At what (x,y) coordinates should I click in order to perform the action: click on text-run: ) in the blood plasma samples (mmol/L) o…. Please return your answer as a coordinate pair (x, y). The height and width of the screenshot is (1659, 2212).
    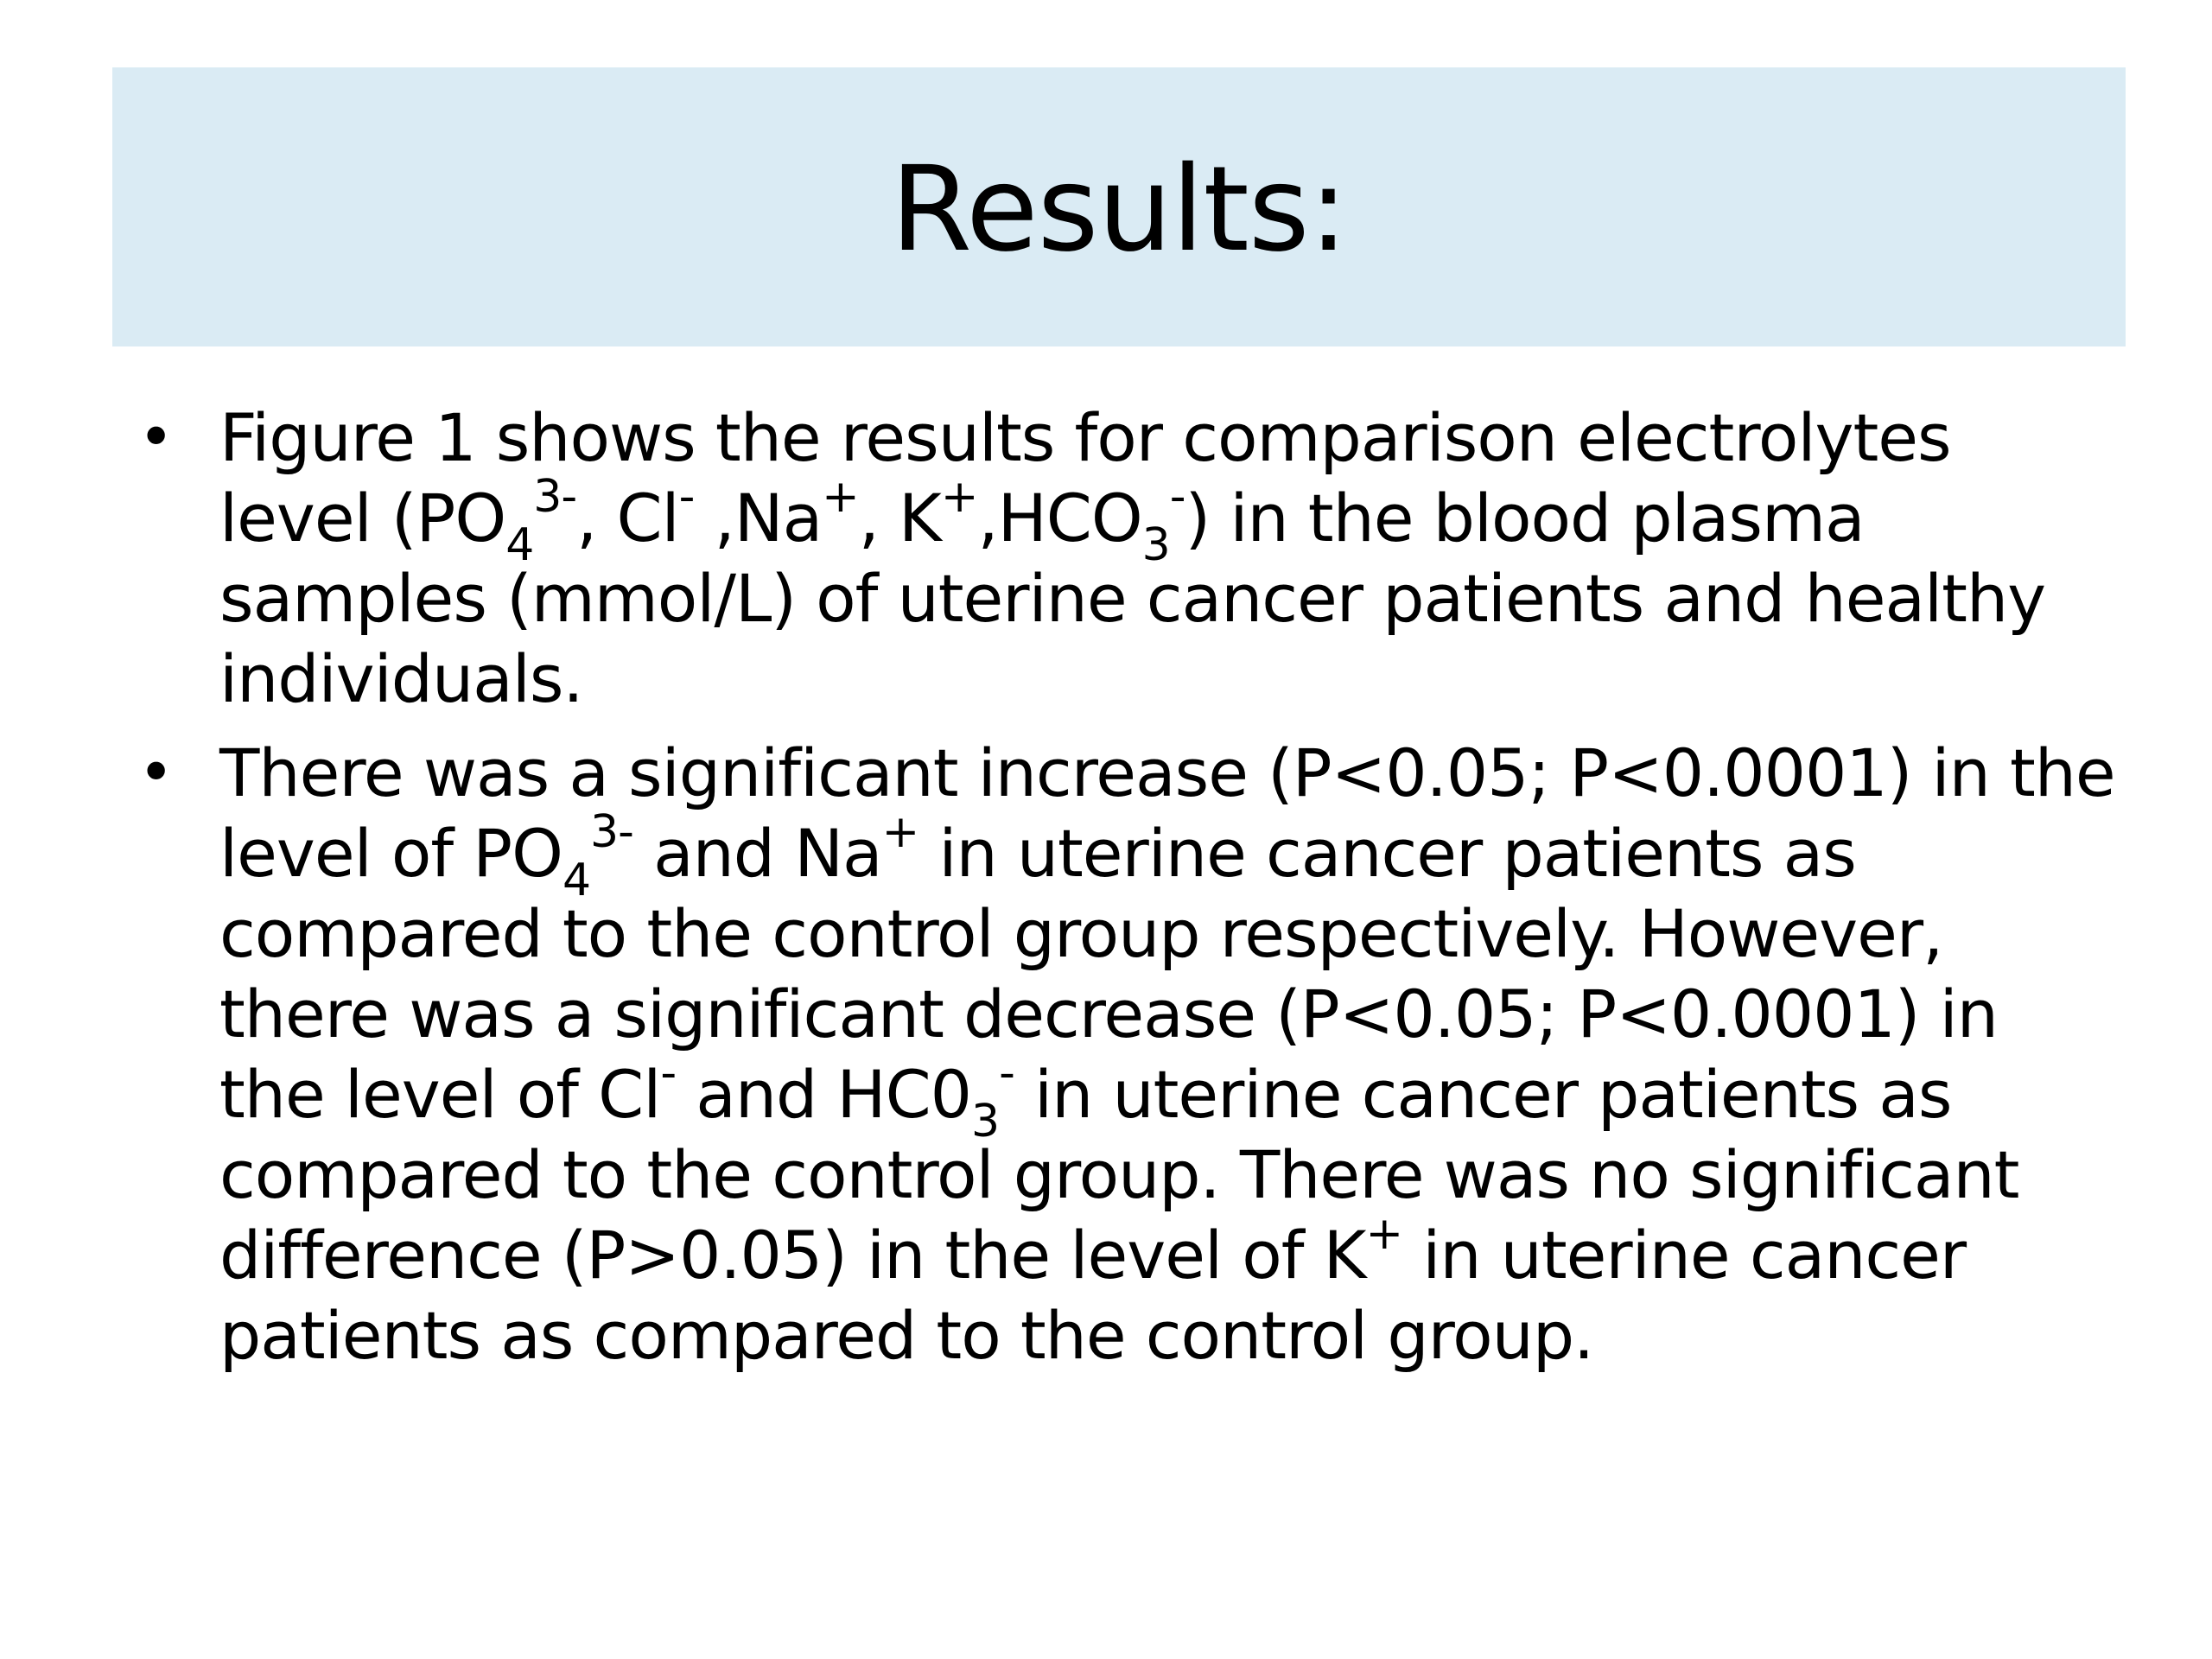
    Looking at the image, I should click on (1132, 598).